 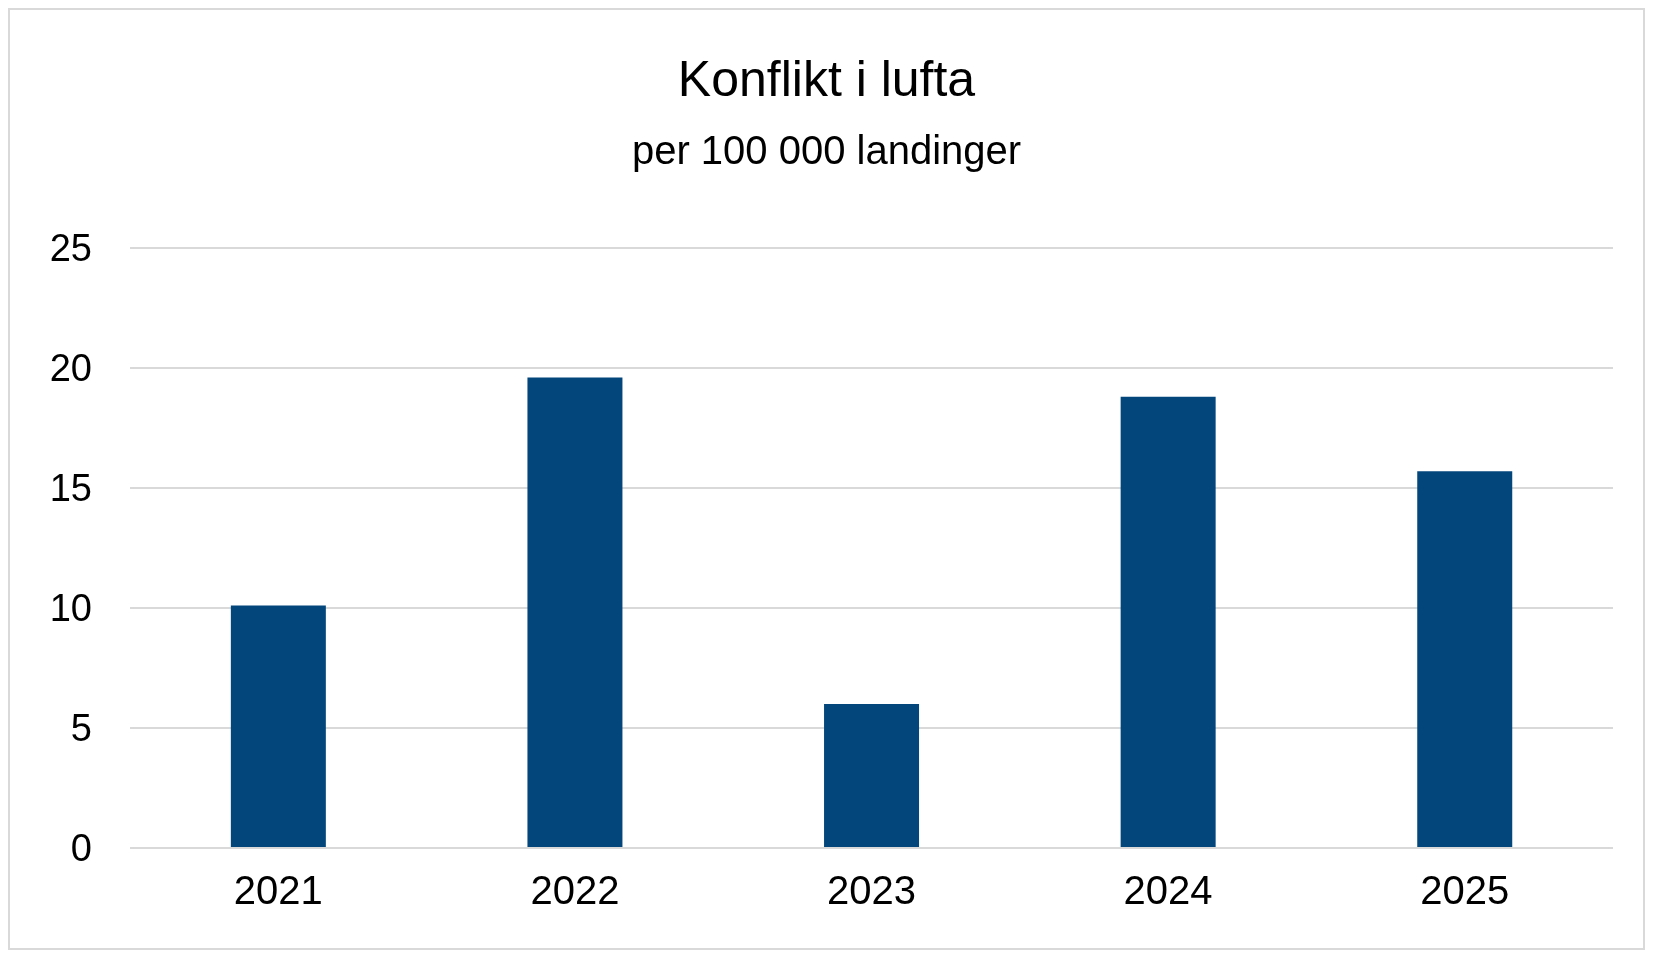 What do you see at coordinates (81, 848) in the screenshot?
I see `y-tick-label: 0` at bounding box center [81, 848].